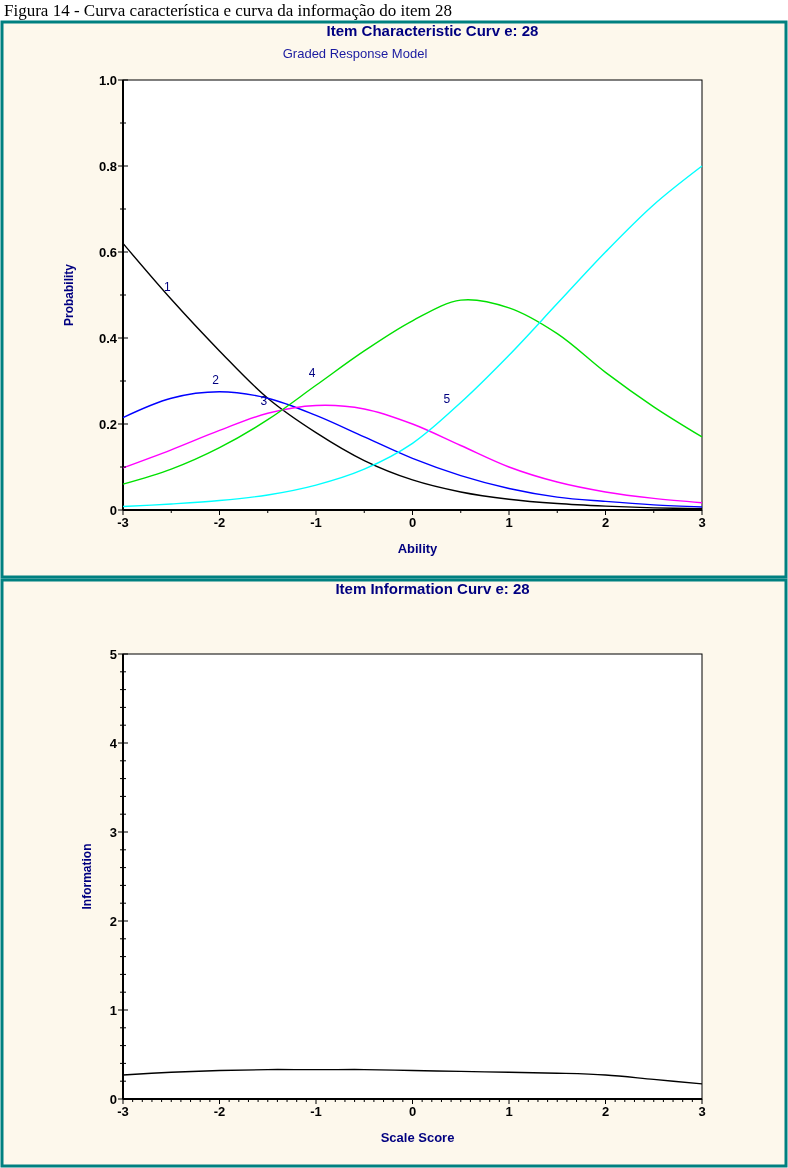 The height and width of the screenshot is (1168, 788). I want to click on series-label: 4, so click(312, 373).